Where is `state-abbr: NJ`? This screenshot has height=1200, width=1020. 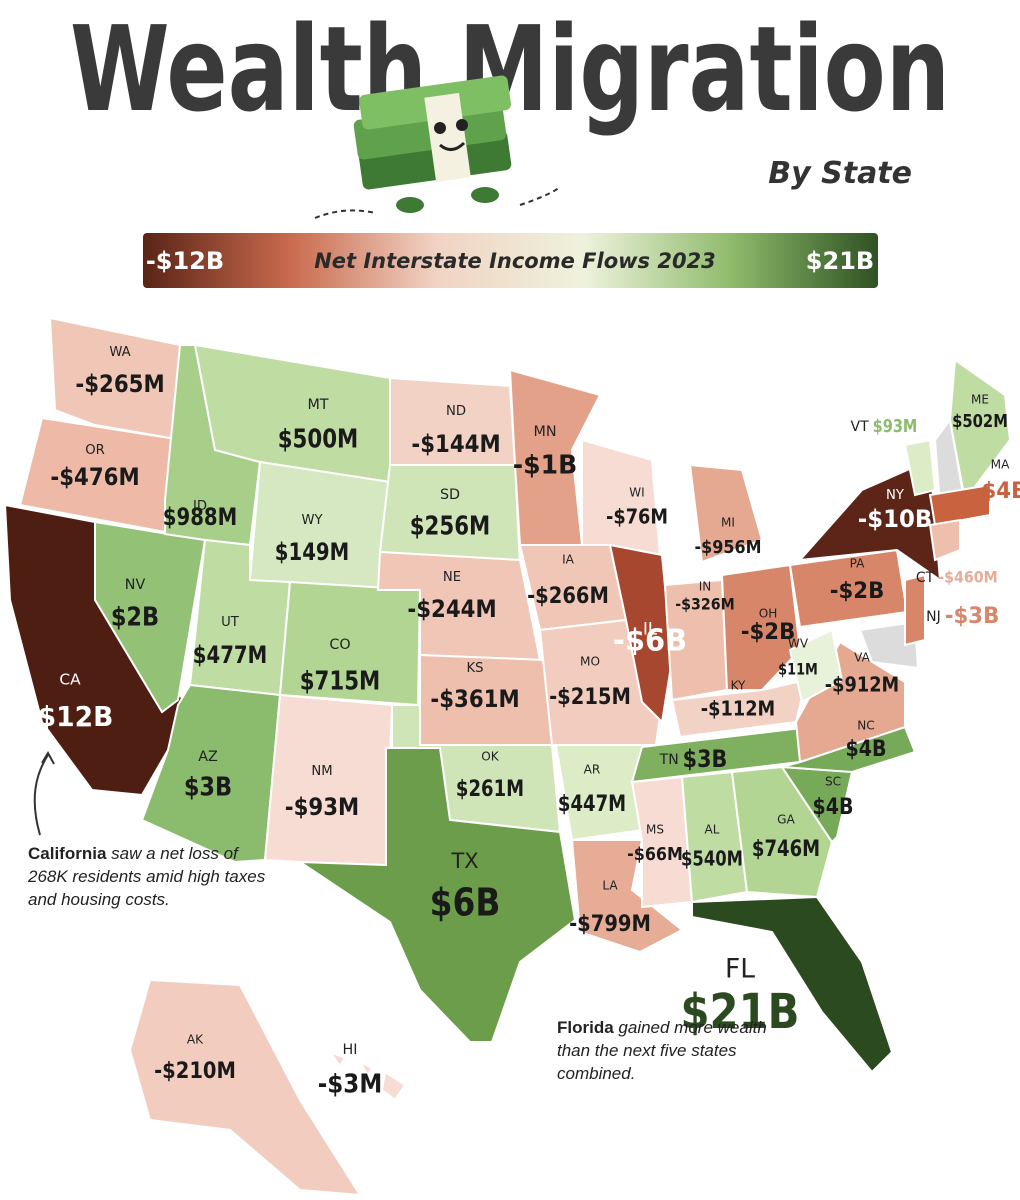 state-abbr: NJ is located at coordinates (933, 617).